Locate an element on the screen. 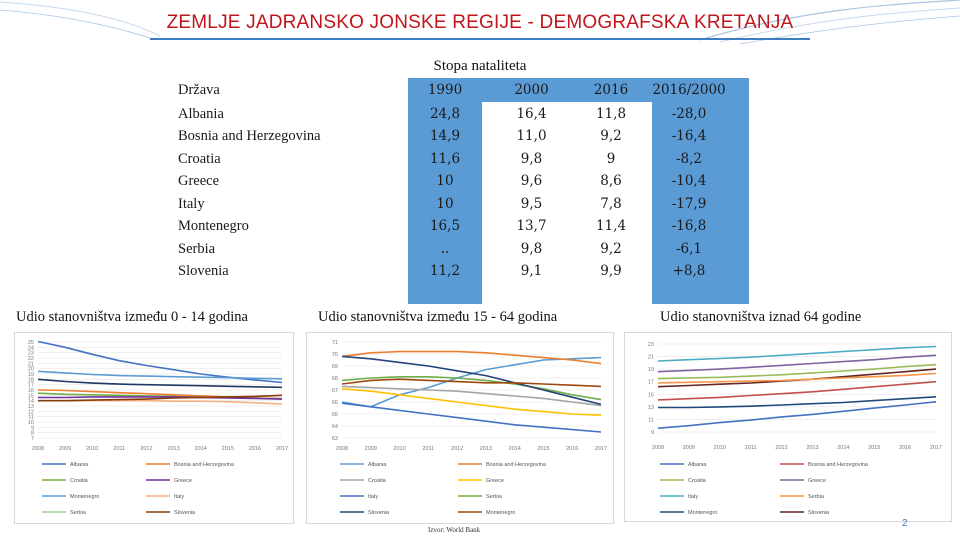 The width and height of the screenshot is (960, 540). series-line-albania is located at coordinates (797, 415).